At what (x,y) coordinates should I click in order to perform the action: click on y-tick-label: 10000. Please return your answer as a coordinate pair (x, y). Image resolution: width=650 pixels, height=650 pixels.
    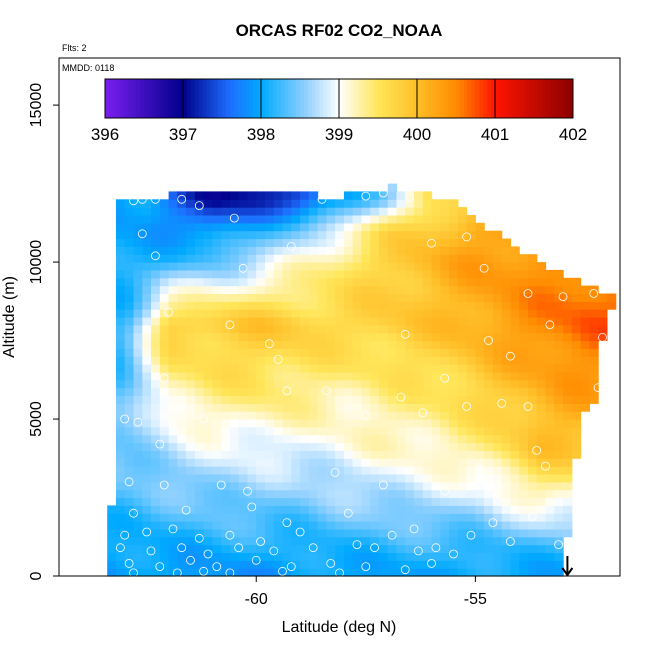
    Looking at the image, I should click on (36, 262).